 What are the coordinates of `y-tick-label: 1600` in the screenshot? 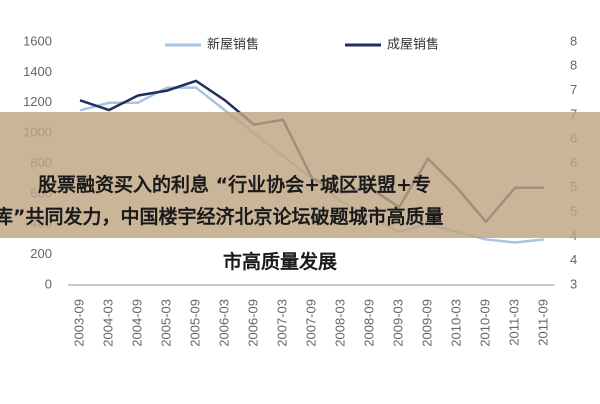 It's located at (37, 40).